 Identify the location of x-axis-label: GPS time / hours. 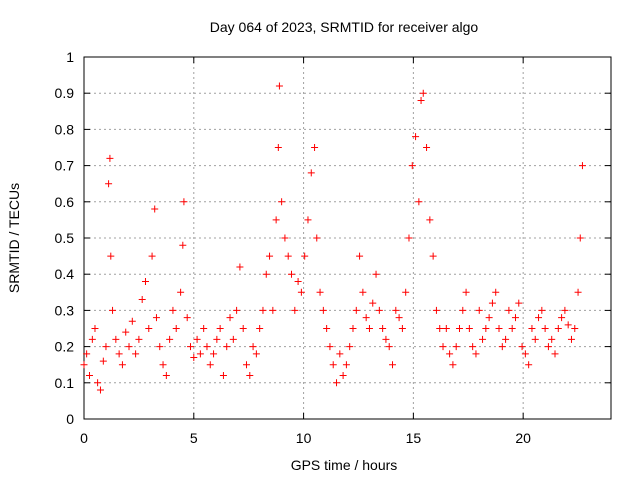
(344, 465).